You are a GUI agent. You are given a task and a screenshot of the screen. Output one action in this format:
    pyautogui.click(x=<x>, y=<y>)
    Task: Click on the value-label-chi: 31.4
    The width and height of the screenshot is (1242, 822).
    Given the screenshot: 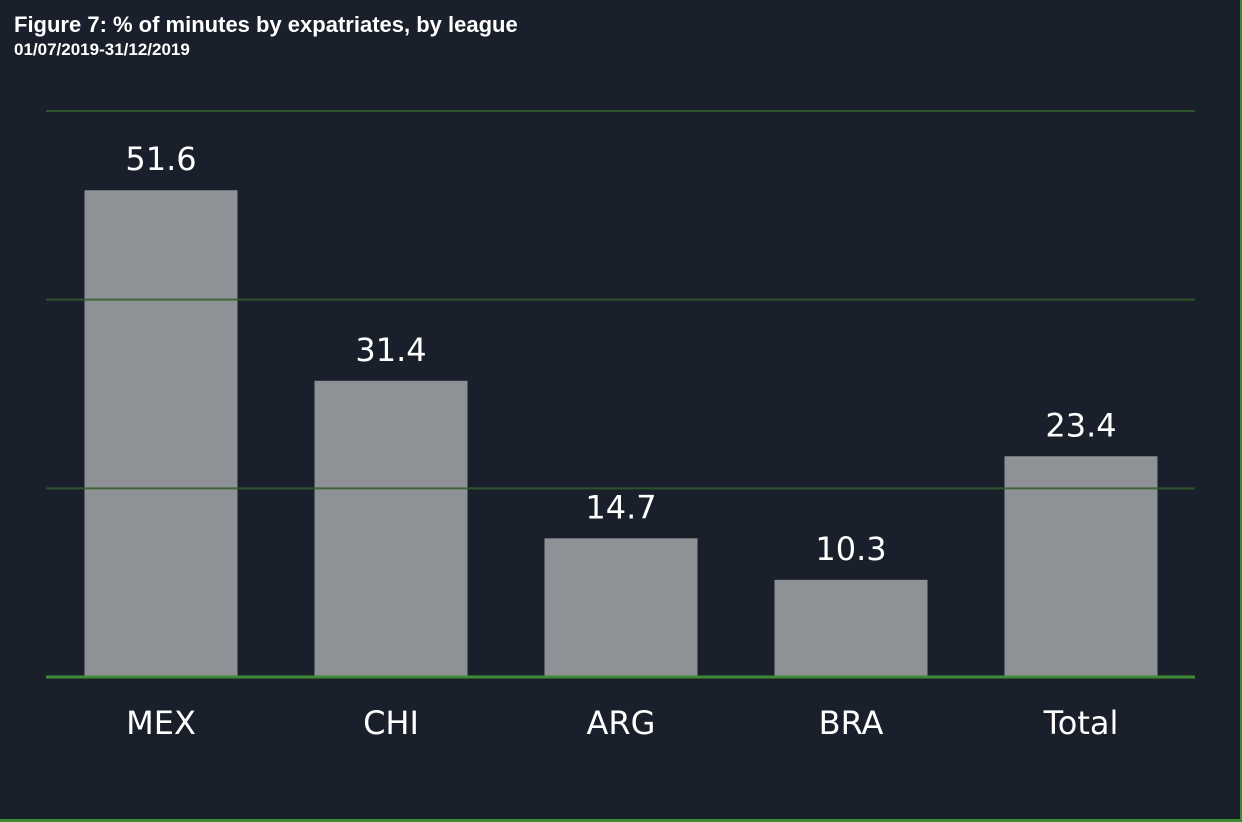 What is the action you would take?
    pyautogui.click(x=390, y=350)
    